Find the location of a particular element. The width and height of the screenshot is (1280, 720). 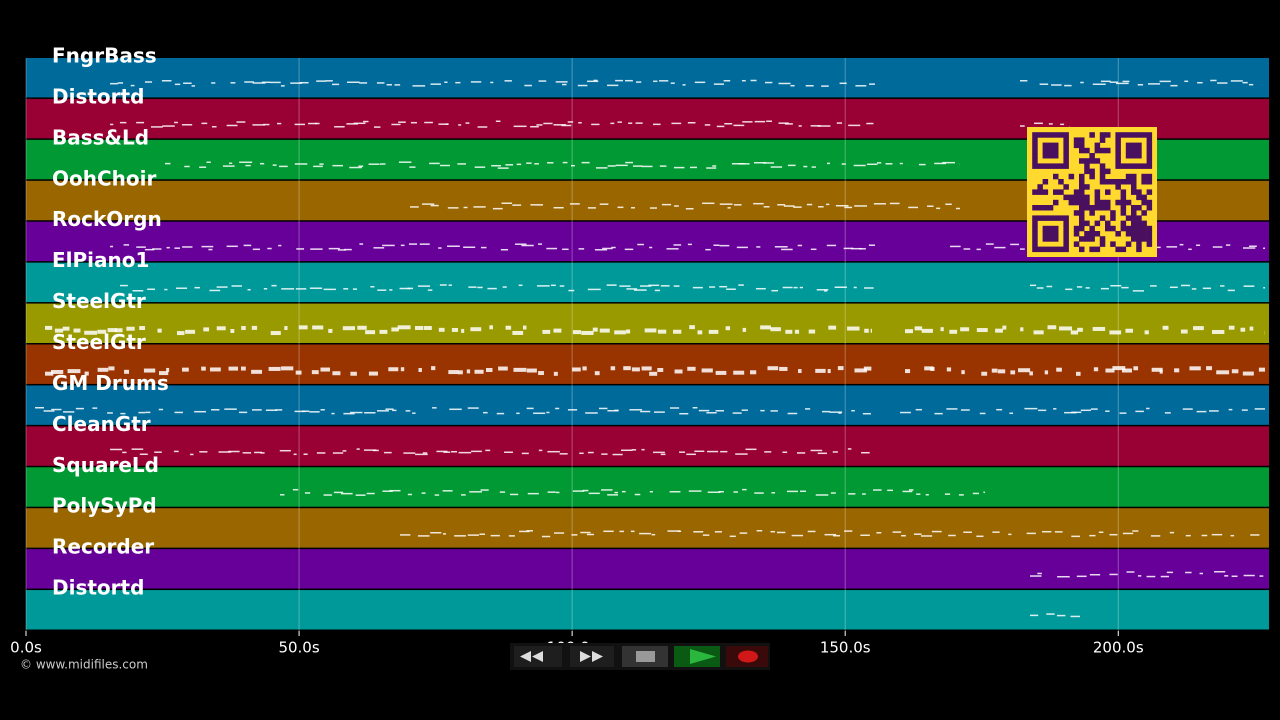

track-name: SteelGtr is located at coordinates (99, 342).